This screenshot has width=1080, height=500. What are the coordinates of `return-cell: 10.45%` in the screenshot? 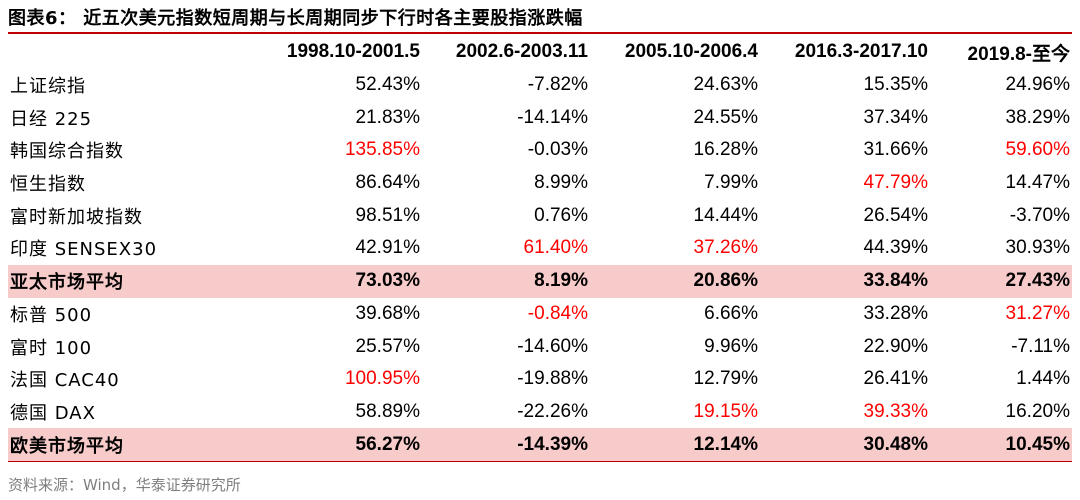 It's located at (1001, 445).